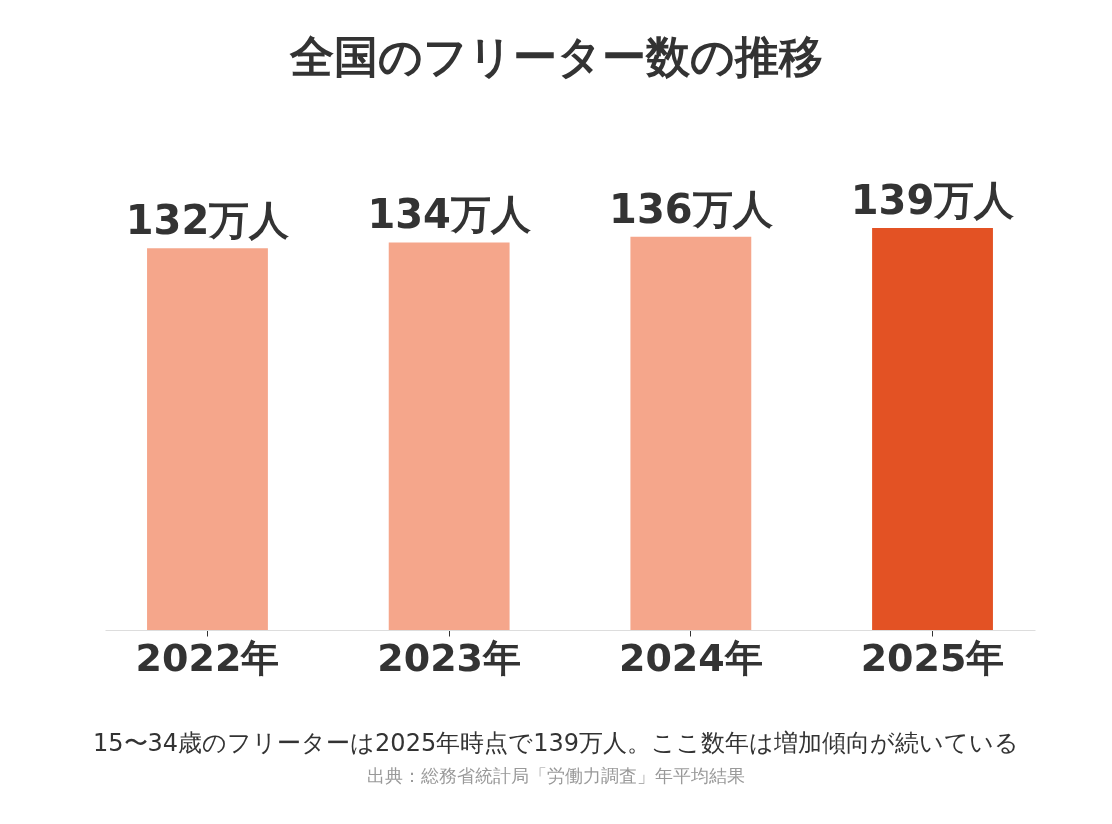 The height and width of the screenshot is (824, 1112). What do you see at coordinates (208, 220) in the screenshot?
I see `data-label: 132万人` at bounding box center [208, 220].